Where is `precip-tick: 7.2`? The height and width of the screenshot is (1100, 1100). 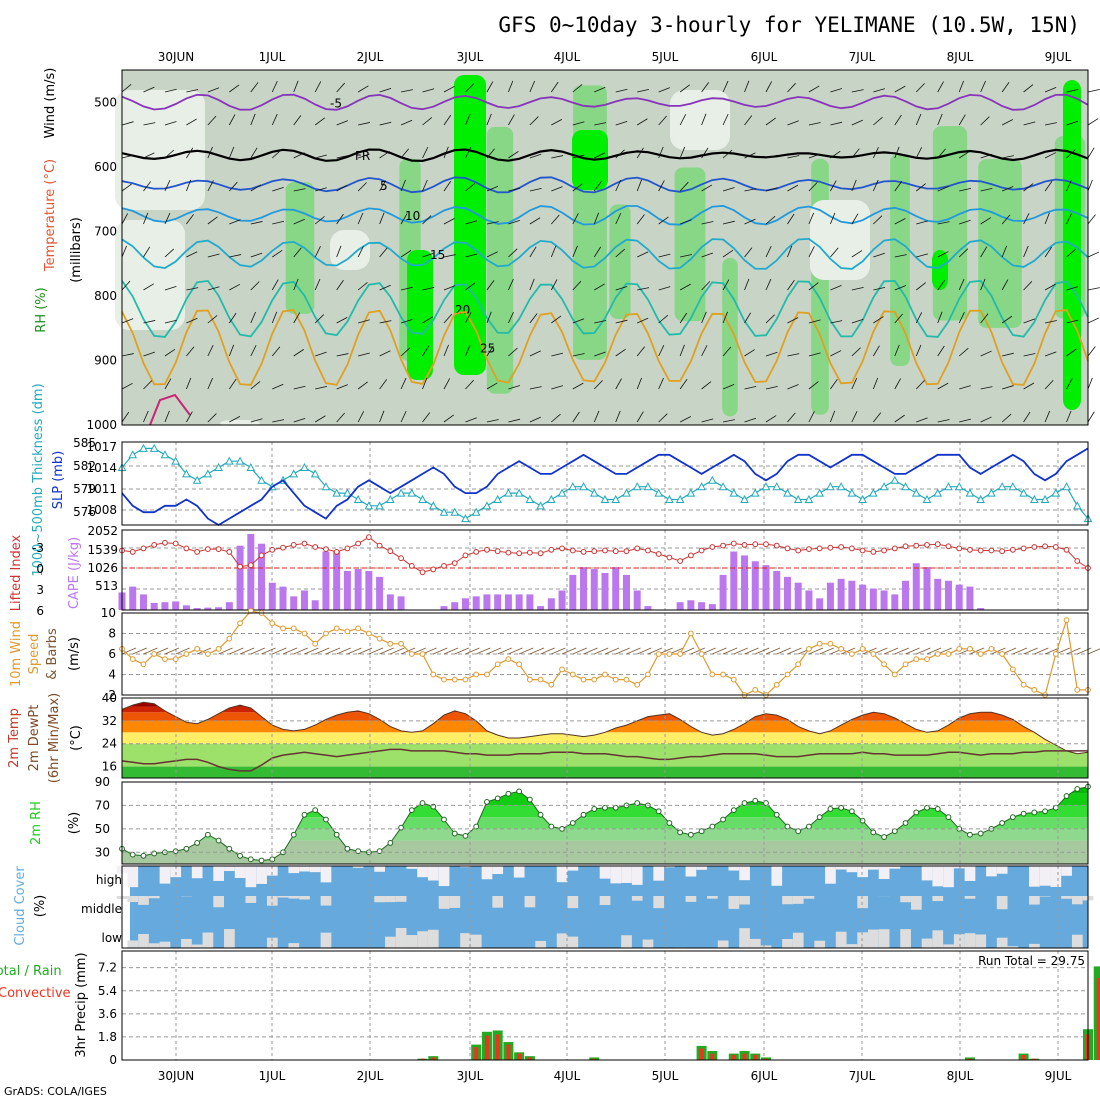 precip-tick: 7.2 is located at coordinates (107, 968).